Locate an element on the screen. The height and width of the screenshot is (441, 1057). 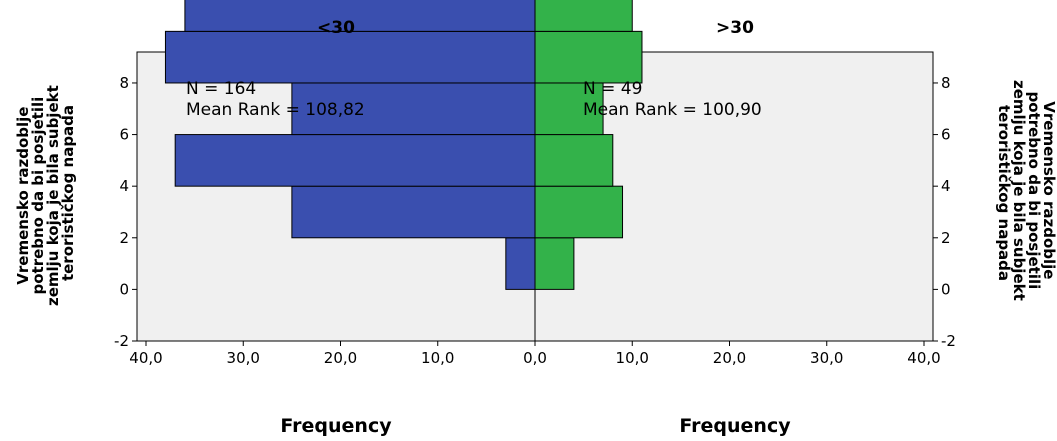
x-tick-label-6: 20,0 is located at coordinates (729, 358).